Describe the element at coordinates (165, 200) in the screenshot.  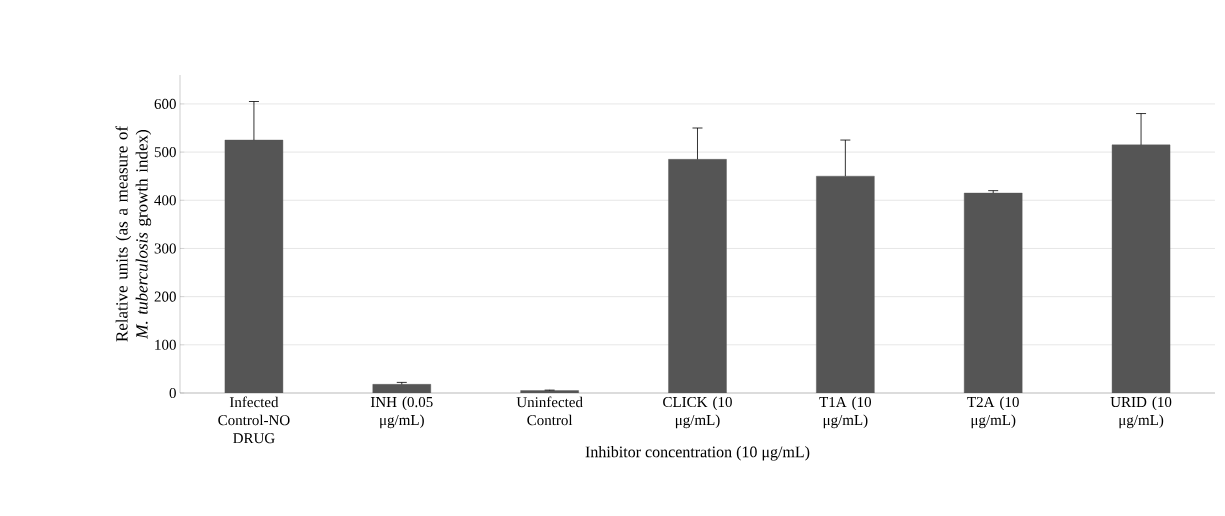
I see `y-tick-label: 400` at that location.